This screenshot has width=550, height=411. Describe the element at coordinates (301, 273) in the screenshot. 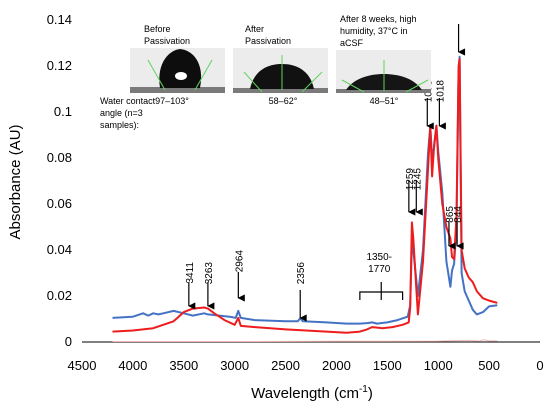

I see `peak-label: 2356` at that location.